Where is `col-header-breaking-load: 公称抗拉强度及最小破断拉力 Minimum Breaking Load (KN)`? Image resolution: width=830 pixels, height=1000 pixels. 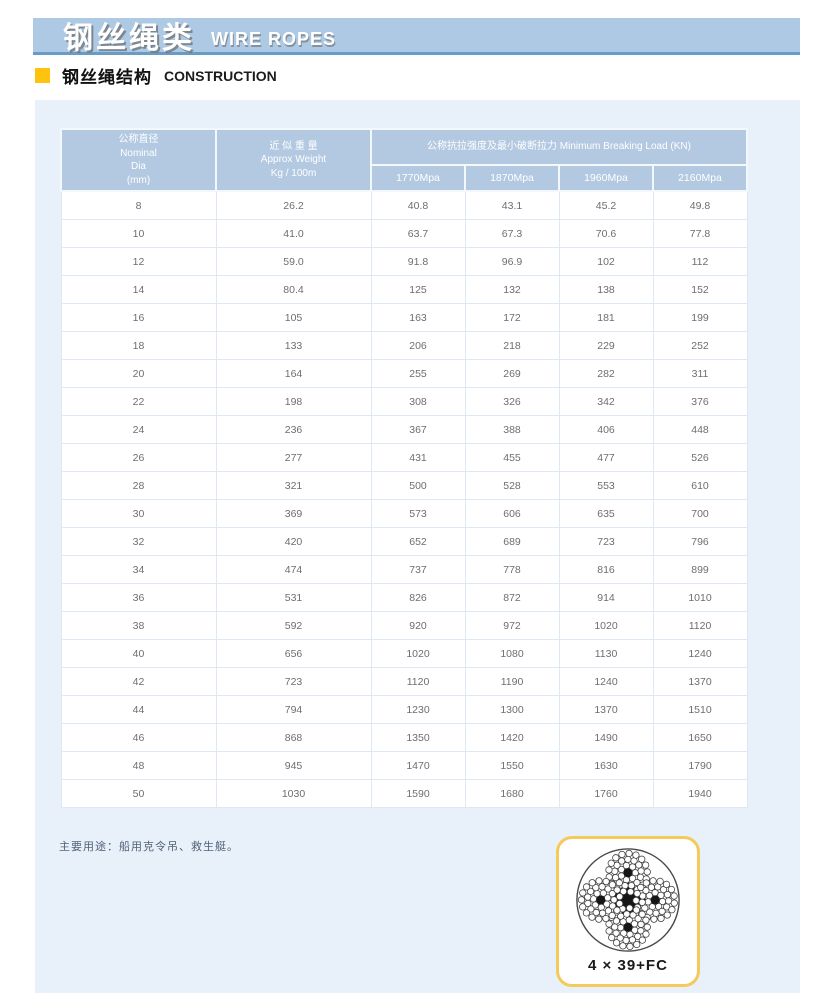
col-header-breaking-load: 公称抗拉强度及最小破断拉力 Minimum Breaking Load (KN) is located at coordinates (559, 147).